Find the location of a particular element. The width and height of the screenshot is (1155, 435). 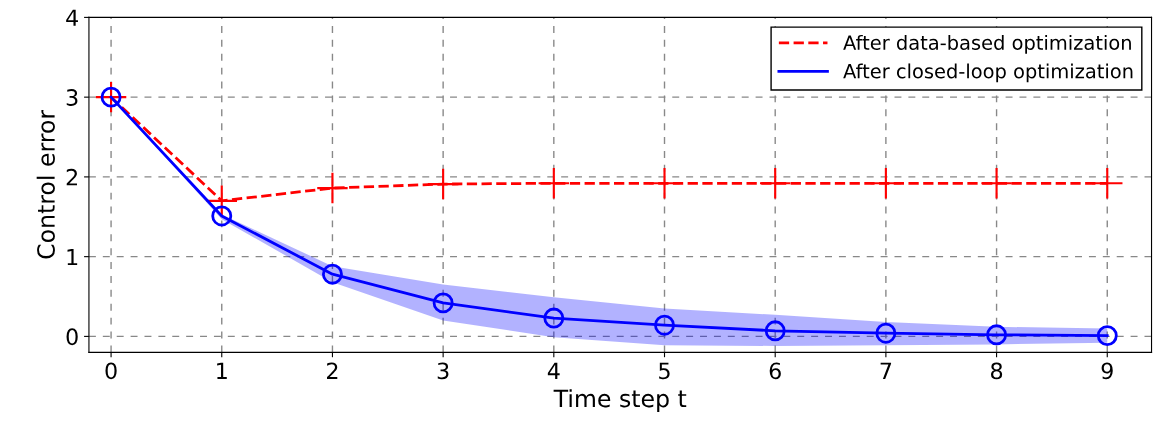

x-tick-label: 6 is located at coordinates (775, 371).